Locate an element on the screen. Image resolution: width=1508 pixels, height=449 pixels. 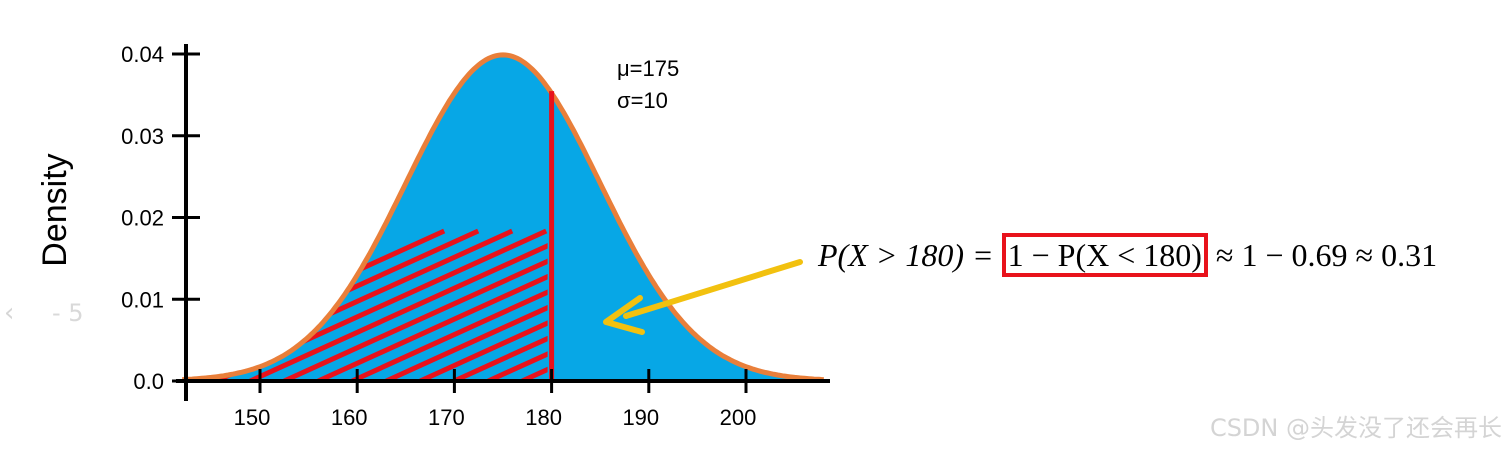
x-tick-label: 160 is located at coordinates (349, 417).